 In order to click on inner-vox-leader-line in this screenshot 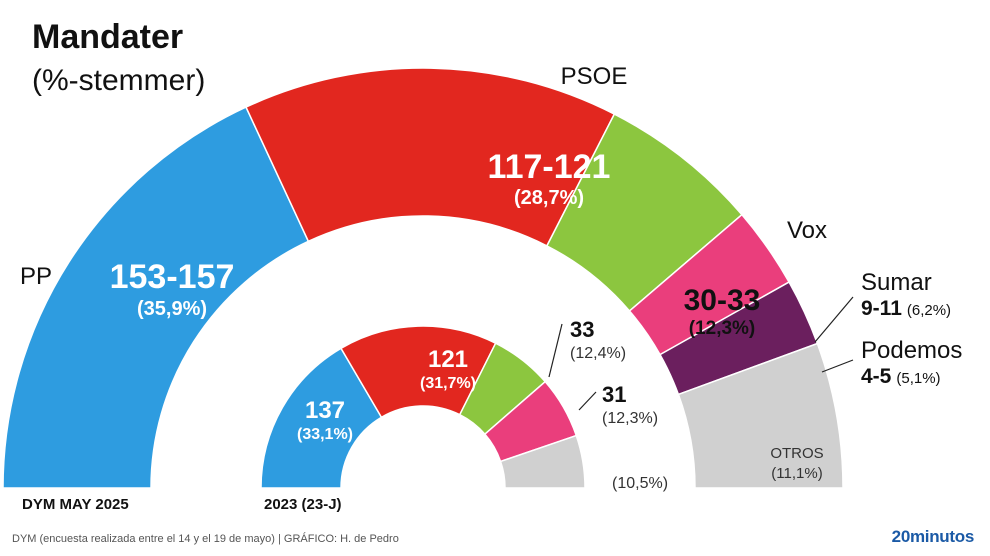, I will do `click(555, 350)`.